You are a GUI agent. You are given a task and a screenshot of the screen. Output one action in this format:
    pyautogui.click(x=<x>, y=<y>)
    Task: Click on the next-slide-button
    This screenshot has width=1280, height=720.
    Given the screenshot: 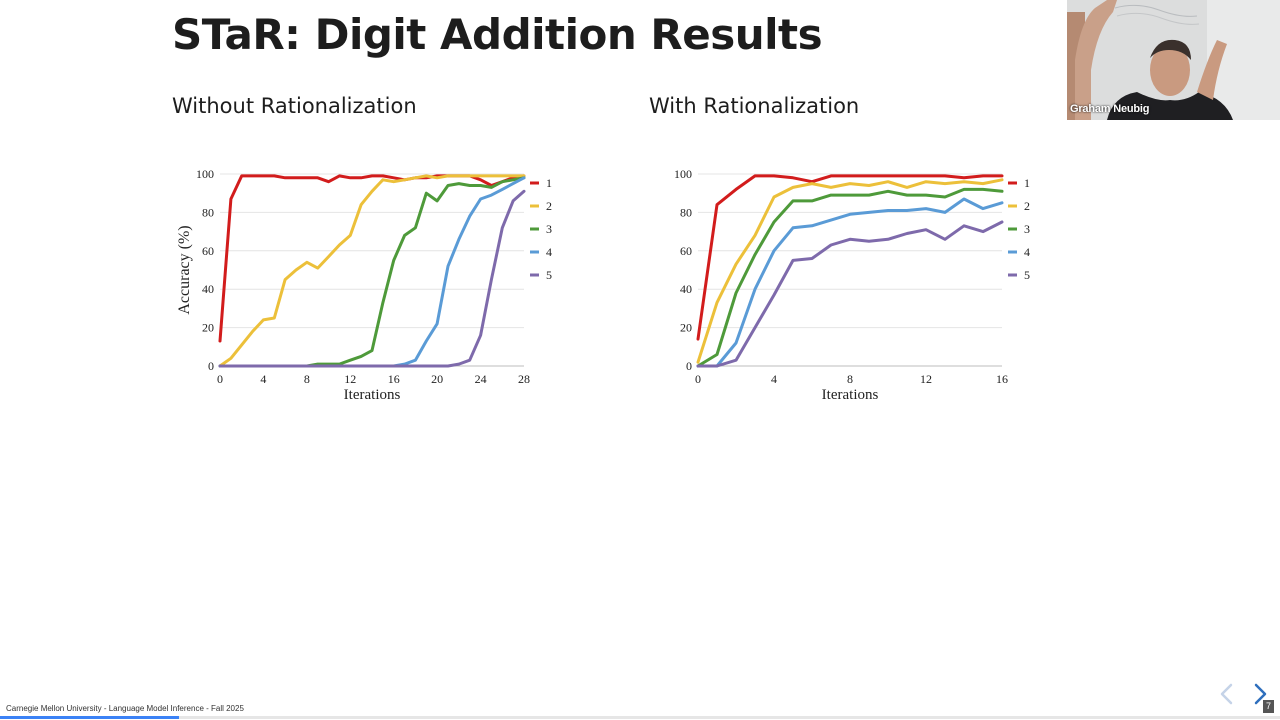 What is the action you would take?
    pyautogui.click(x=1260, y=694)
    